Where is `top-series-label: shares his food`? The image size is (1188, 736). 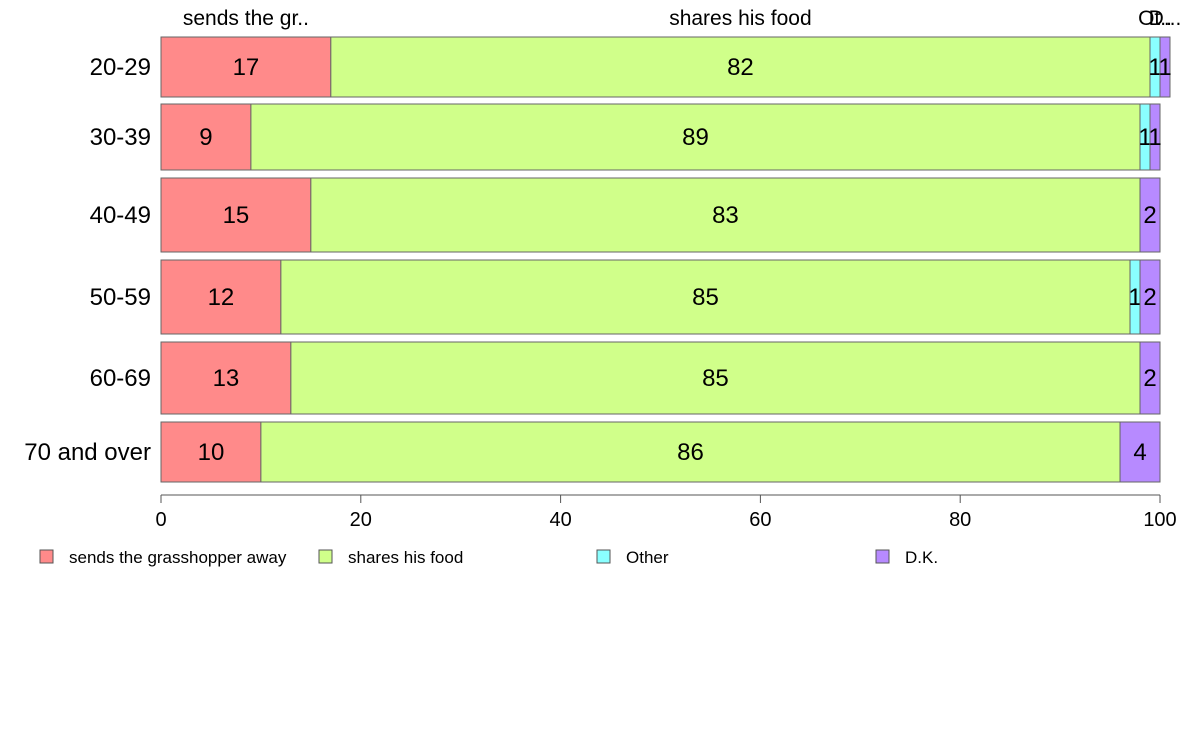 top-series-label: shares his food is located at coordinates (740, 18).